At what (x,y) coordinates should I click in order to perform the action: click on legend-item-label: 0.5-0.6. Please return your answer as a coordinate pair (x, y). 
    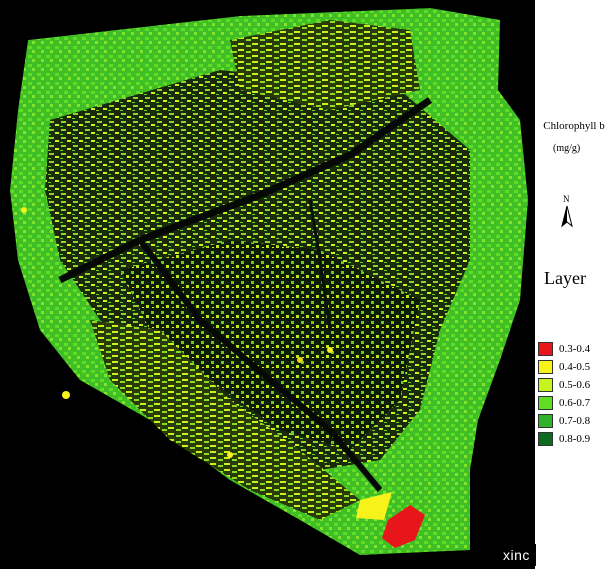
    Looking at the image, I should click on (575, 385).